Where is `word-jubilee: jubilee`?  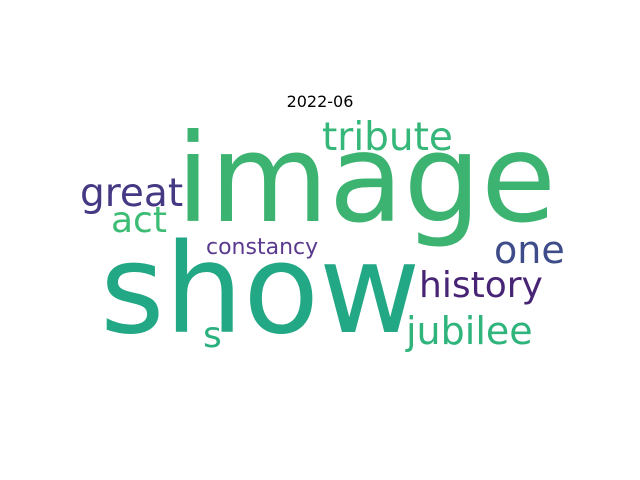
word-jubilee: jubilee is located at coordinates (469, 331).